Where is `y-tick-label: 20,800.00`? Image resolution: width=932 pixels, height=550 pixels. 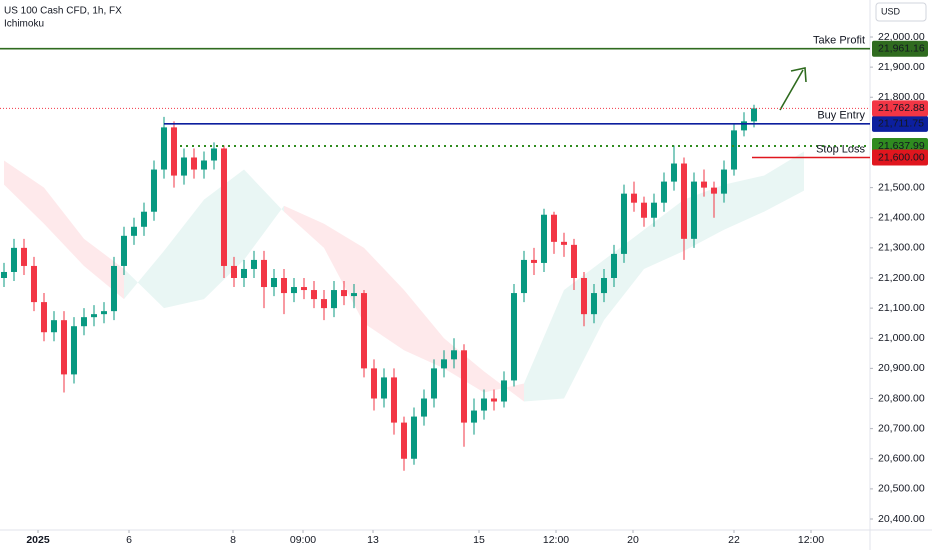
y-tick-label: 20,800.00 is located at coordinates (901, 398).